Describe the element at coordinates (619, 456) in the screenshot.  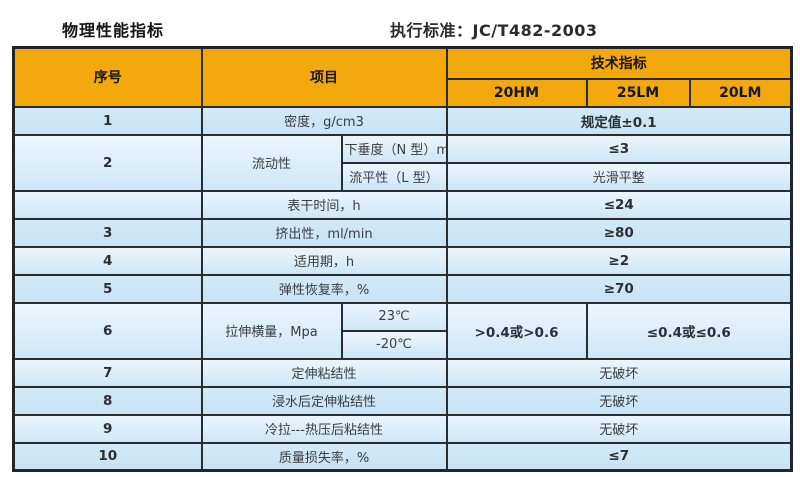
I see `cell-r10-value: ≤7` at that location.